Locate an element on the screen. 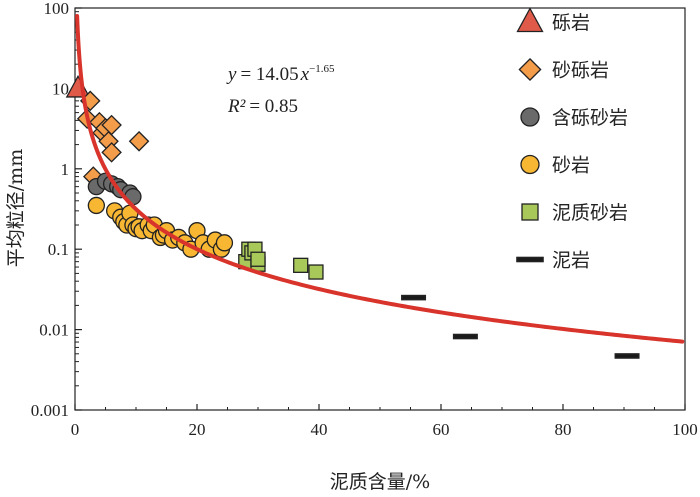 This screenshot has height=497, width=700. fit-equation-lhs: y is located at coordinates (231, 74).